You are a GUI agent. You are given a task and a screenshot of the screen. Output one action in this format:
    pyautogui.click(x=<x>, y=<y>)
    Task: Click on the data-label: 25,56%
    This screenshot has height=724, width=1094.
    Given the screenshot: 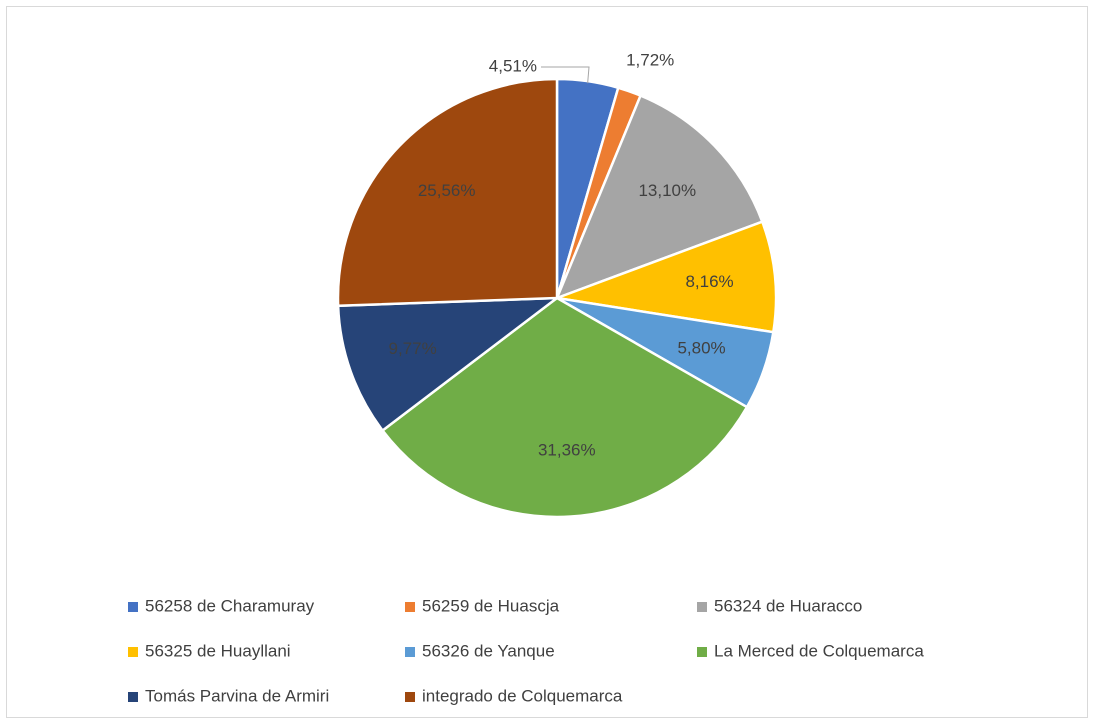 What is the action you would take?
    pyautogui.click(x=447, y=190)
    